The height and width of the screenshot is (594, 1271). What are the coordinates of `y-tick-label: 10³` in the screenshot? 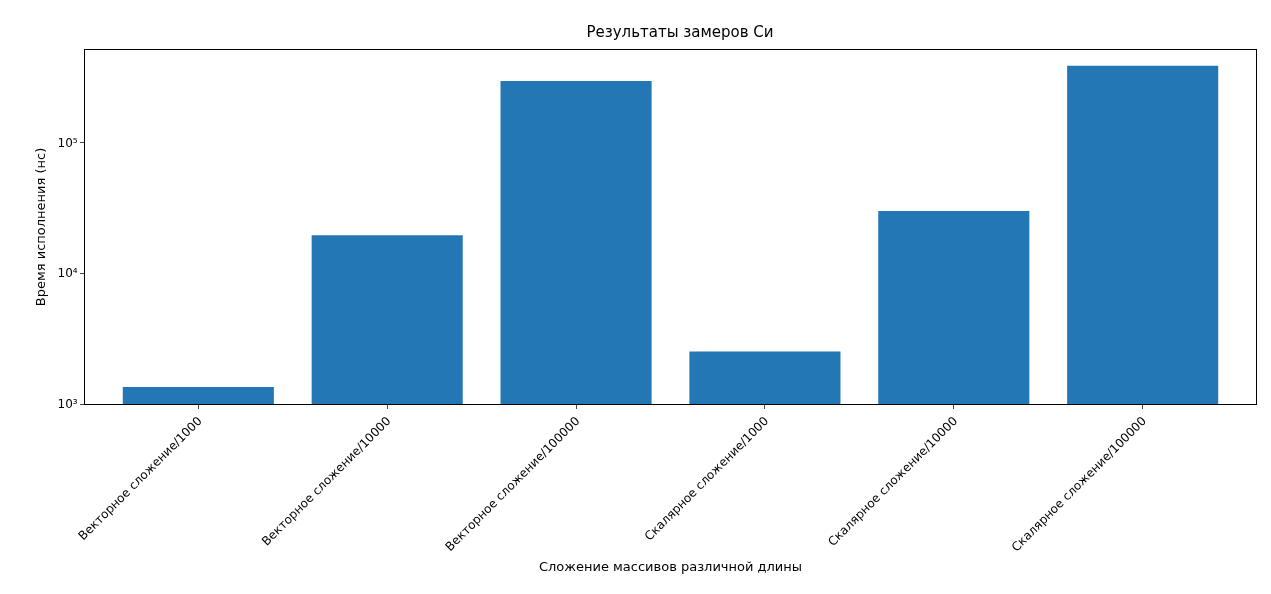 It's located at (67, 404).